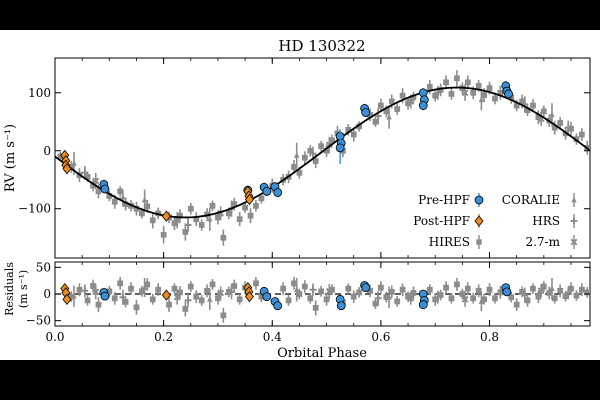  Describe the element at coordinates (441, 221) in the screenshot. I see `legend-label-post-hpf: Post-HPF` at that location.